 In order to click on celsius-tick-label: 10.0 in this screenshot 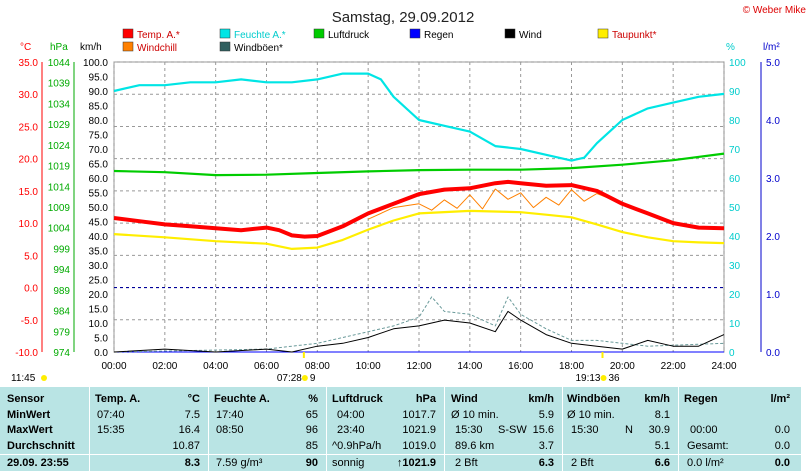, I will do `click(29, 224)`.